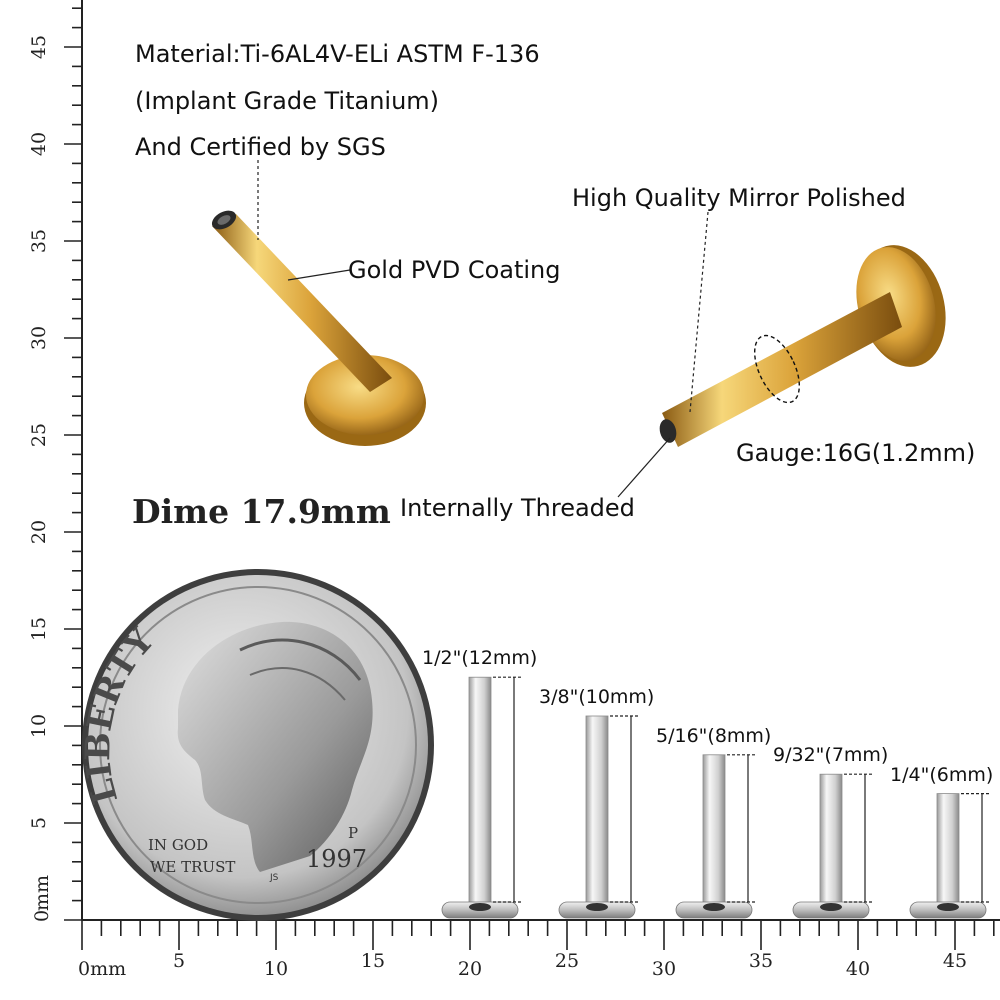  What do you see at coordinates (179, 961) in the screenshot?
I see `bottom-ruler-number: 5` at bounding box center [179, 961].